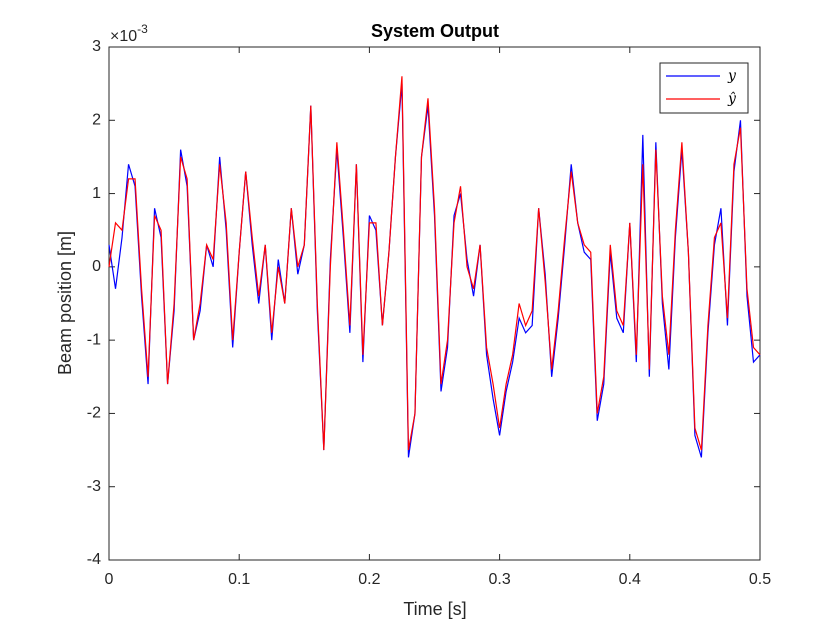 The width and height of the screenshot is (840, 630). I want to click on y-multiplier-exponent: -3, so click(142, 29).